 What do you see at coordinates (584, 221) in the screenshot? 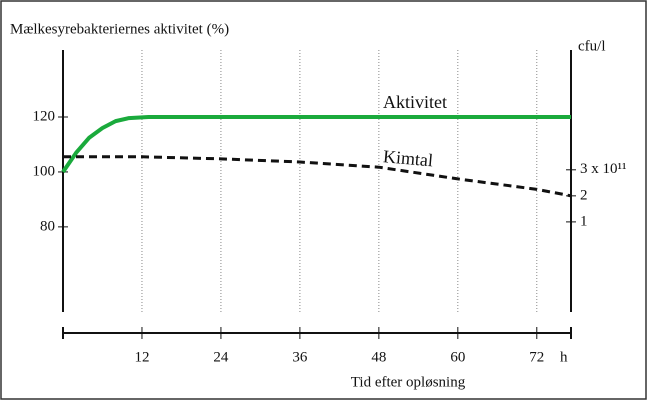
I see `y2-tick-label: 1` at bounding box center [584, 221].